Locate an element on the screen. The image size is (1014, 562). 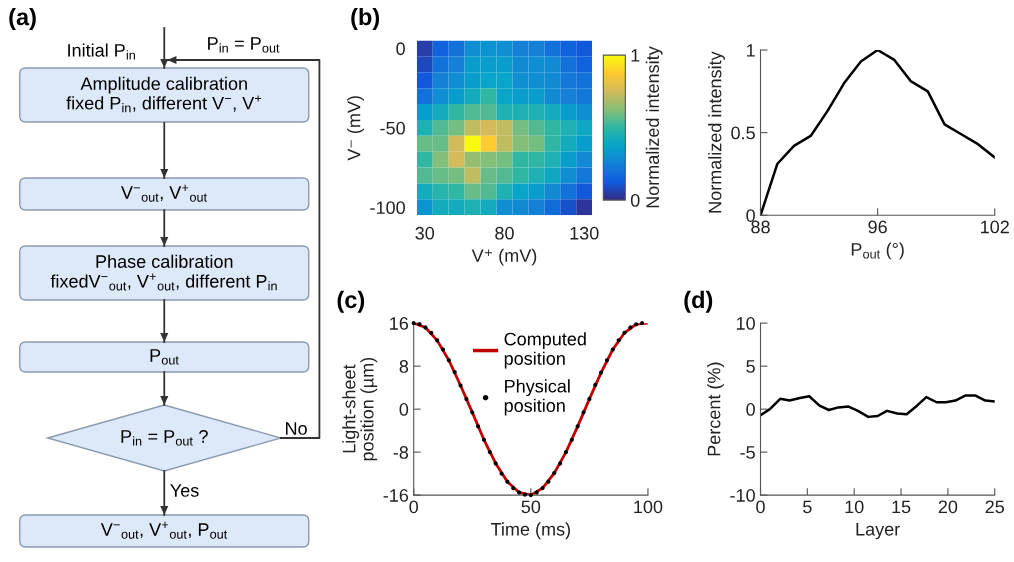
x-tick-label: 20 is located at coordinates (948, 507).